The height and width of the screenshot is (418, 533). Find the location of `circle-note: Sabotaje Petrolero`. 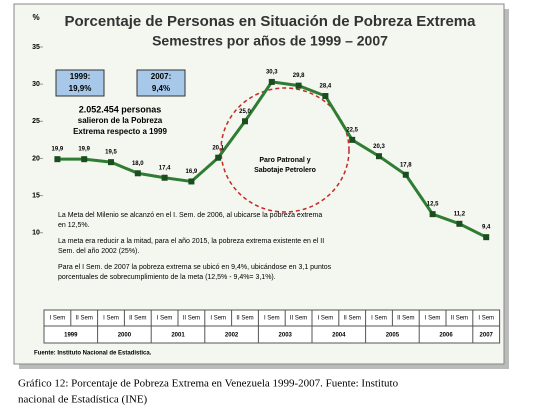

circle-note: Sabotaje Petrolero is located at coordinates (285, 170).